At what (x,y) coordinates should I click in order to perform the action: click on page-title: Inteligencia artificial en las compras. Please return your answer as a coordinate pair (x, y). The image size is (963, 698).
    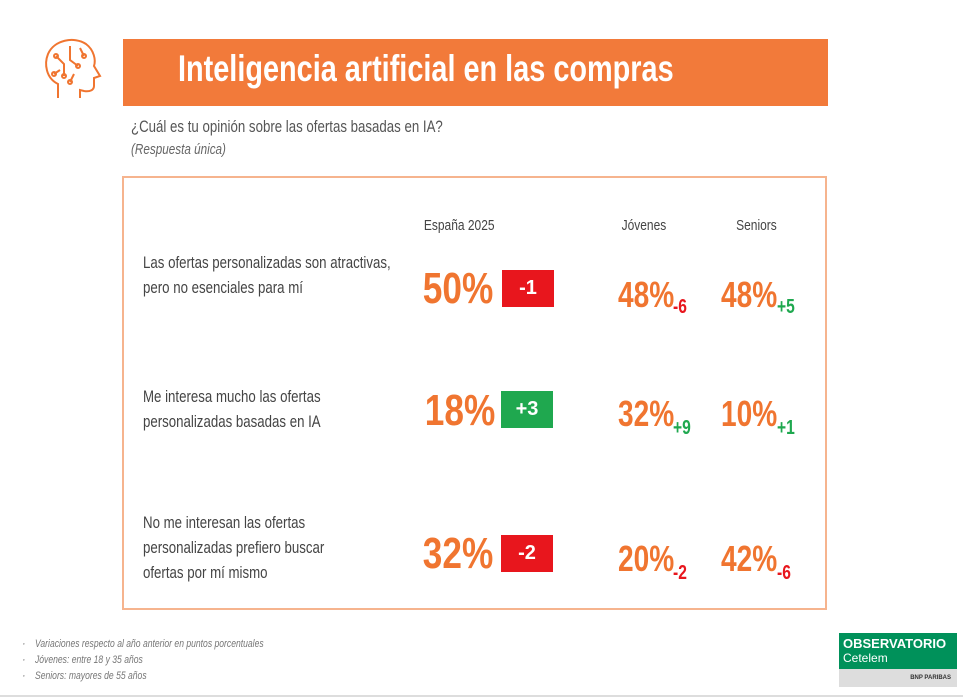
    Looking at the image, I should click on (426, 68).